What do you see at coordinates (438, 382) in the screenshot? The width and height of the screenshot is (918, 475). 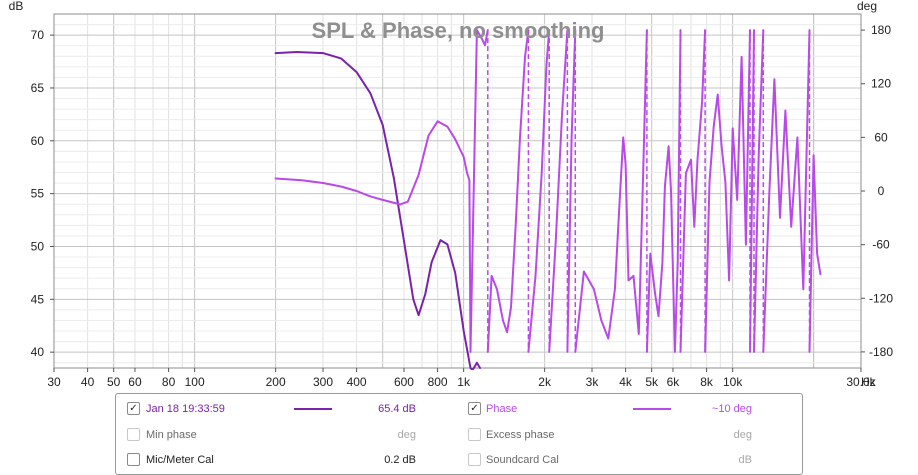 I see `x-tick-label: 800` at bounding box center [438, 382].